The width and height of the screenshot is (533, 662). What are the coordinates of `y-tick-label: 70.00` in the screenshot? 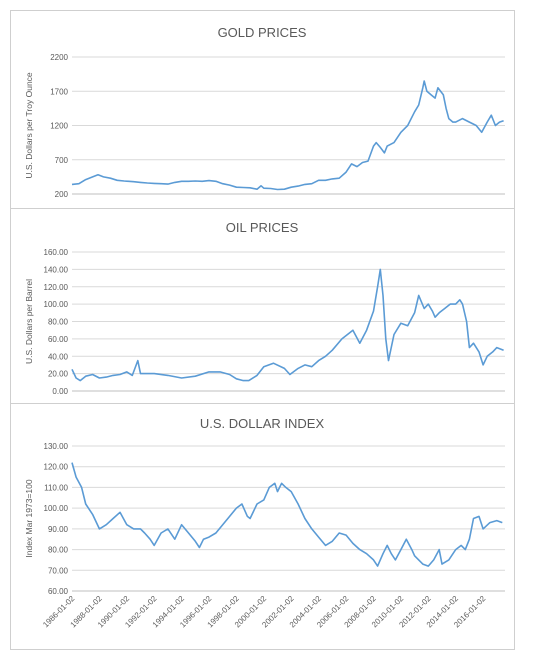 It's located at (58, 570).